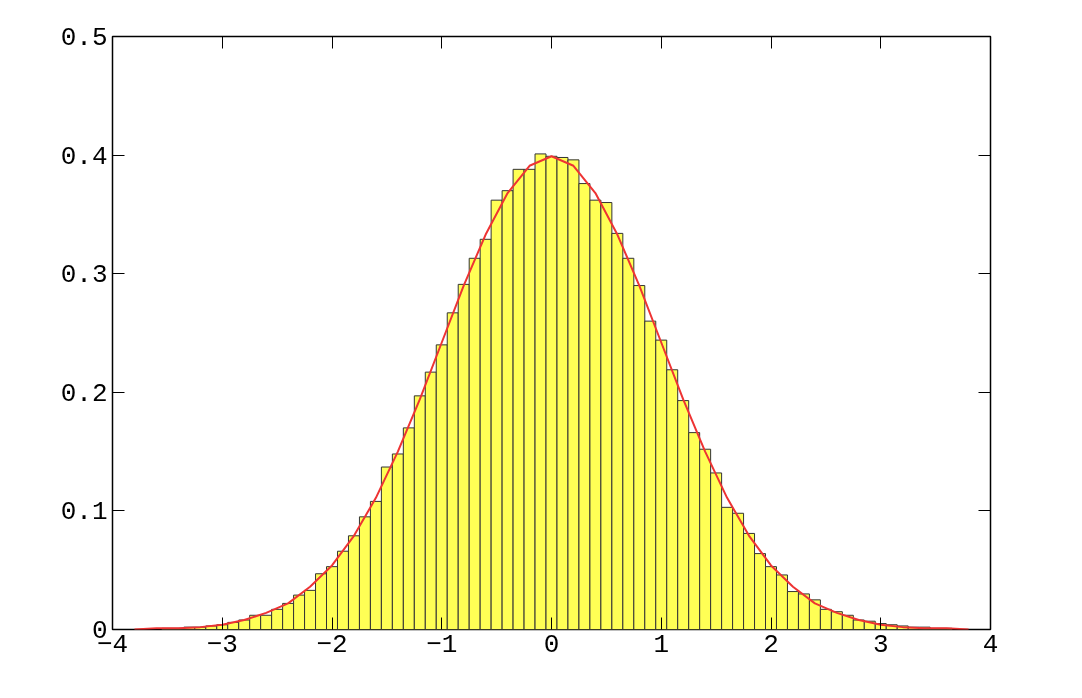  Describe the element at coordinates (222, 644) in the screenshot. I see `x-tick-label: −3` at that location.